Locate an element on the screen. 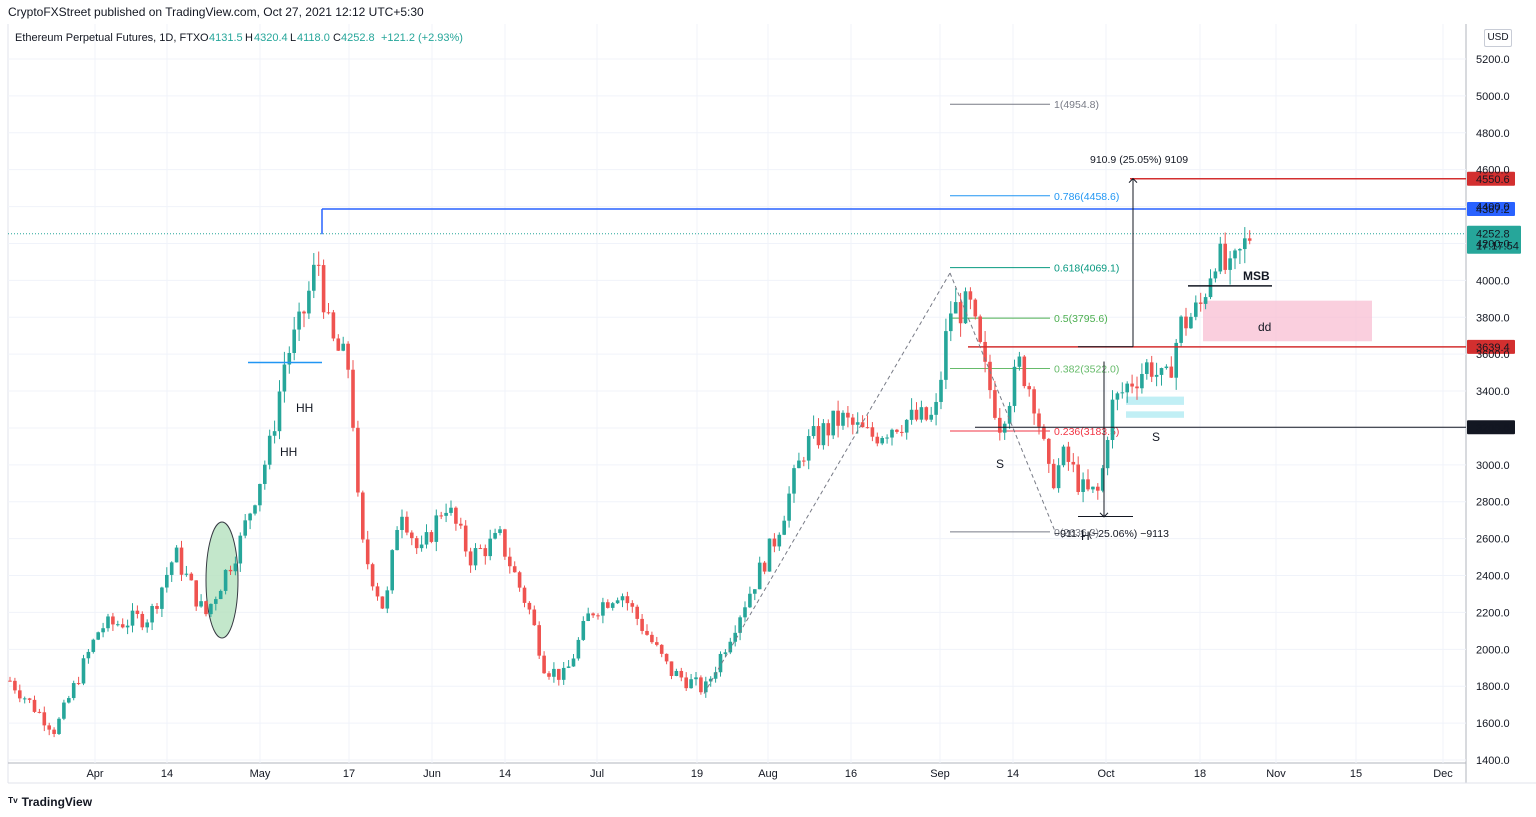  level-tag-4387.2 is located at coordinates (1491, 208).